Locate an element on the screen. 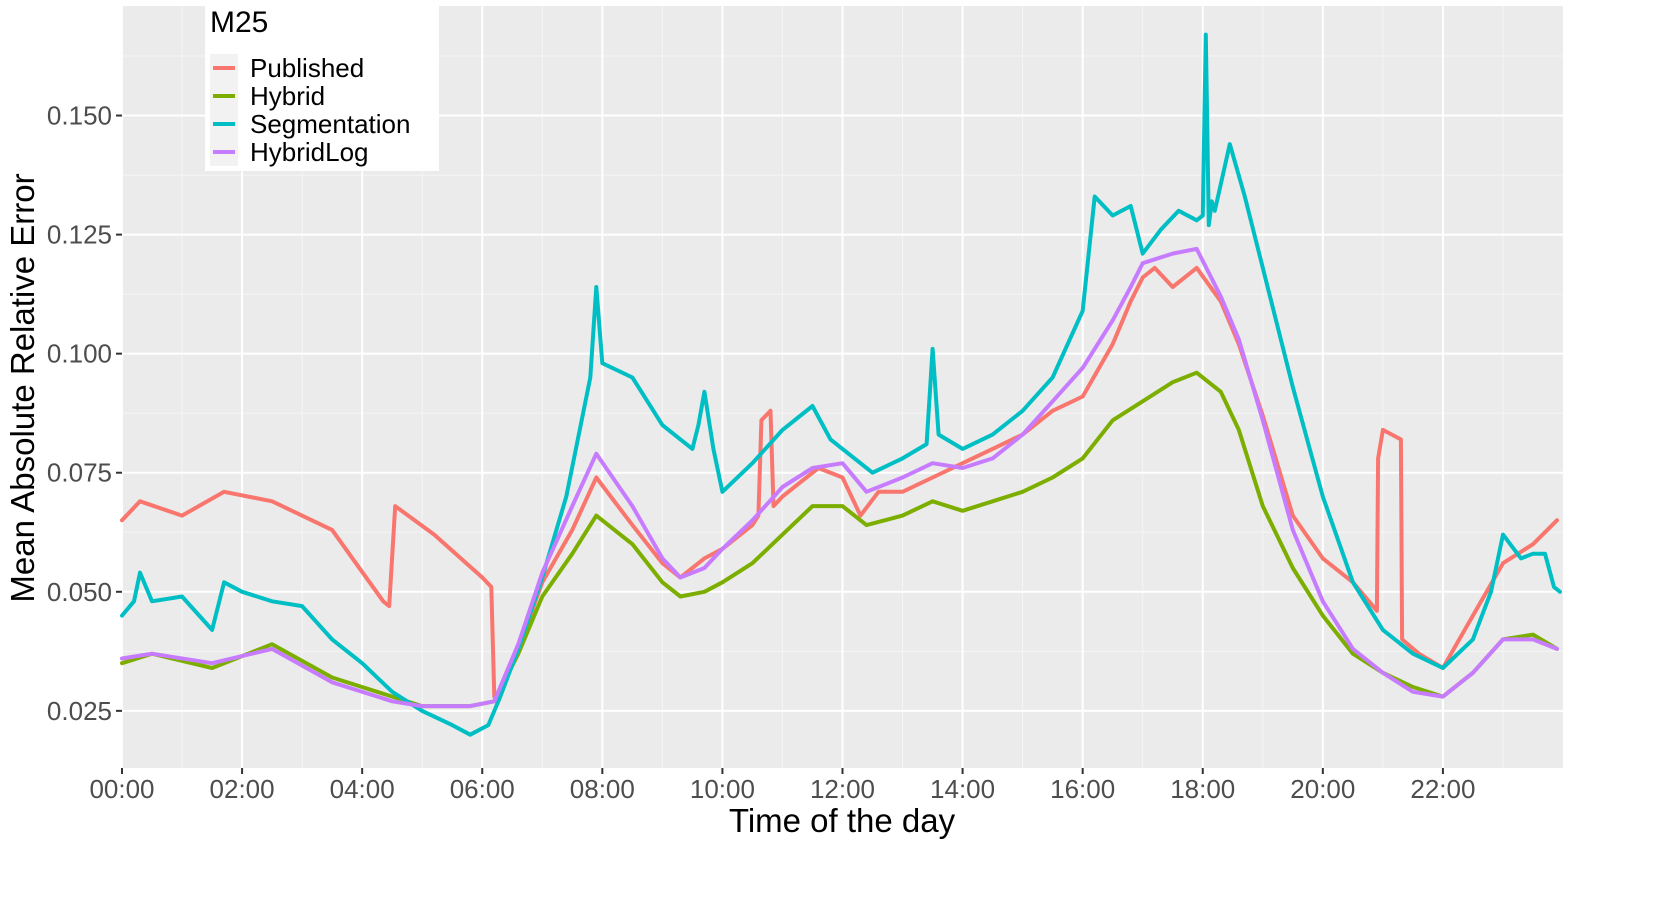  y-axis-label: Mean Absolute Relative Error is located at coordinates (22, 387).